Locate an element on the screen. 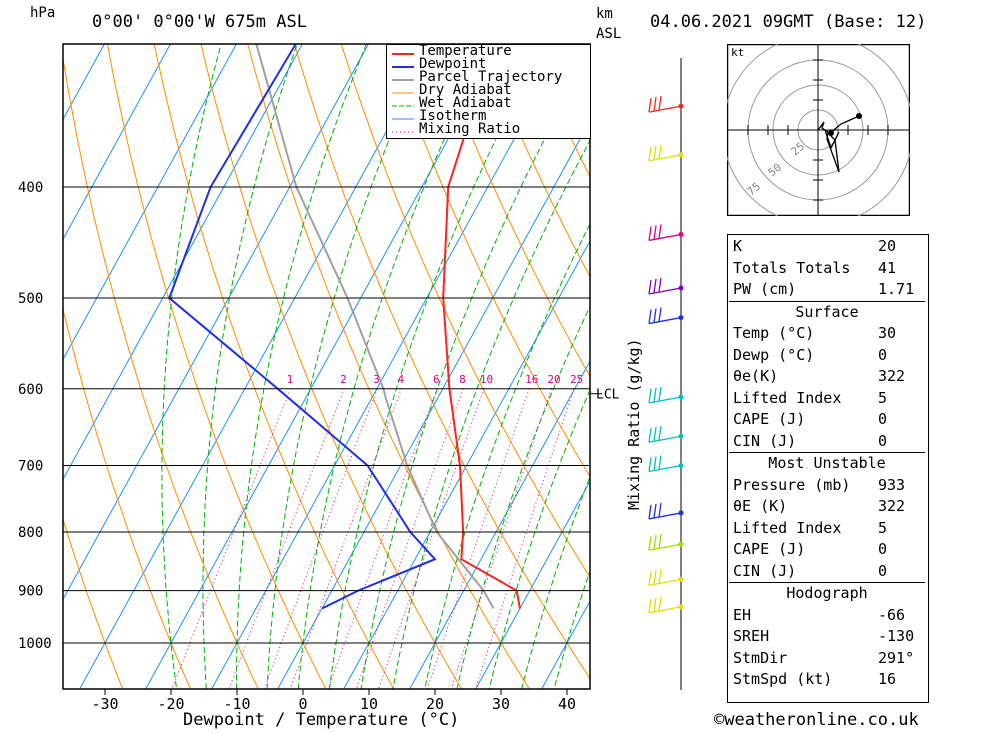  surface-value: 322 is located at coordinates (891, 376).